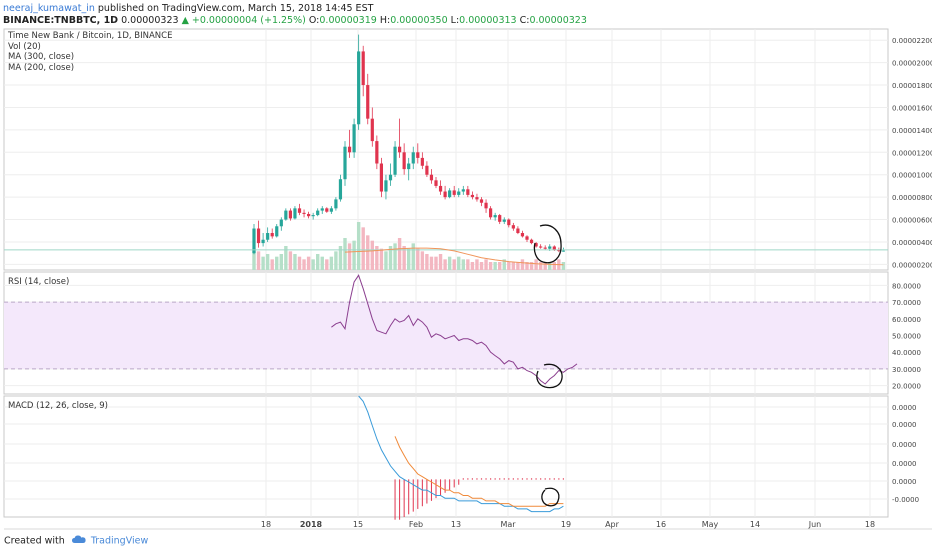  Describe the element at coordinates (416, 524) in the screenshot. I see `x-tick-label: Feb` at that location.